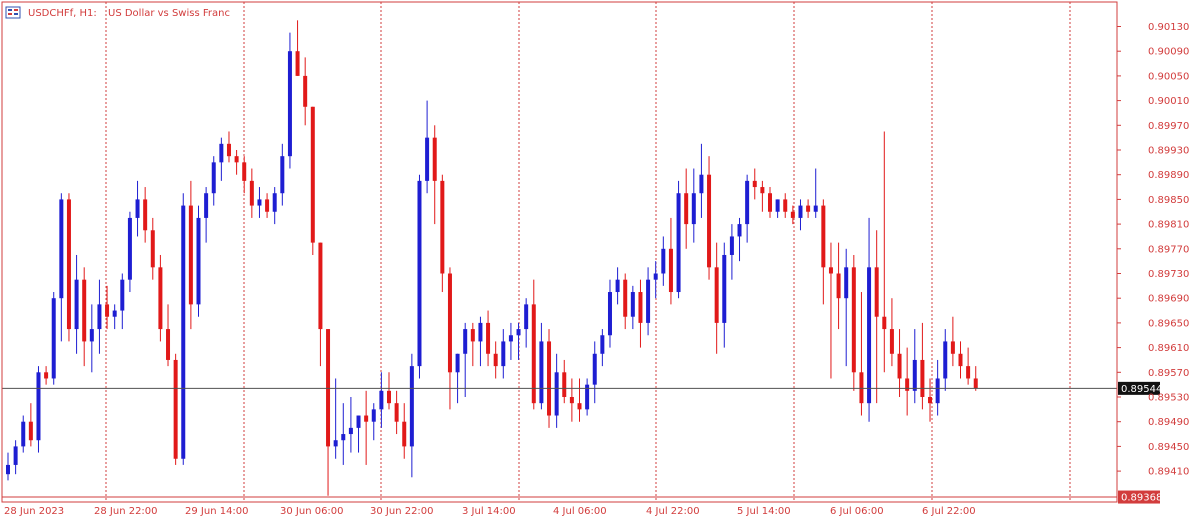 This screenshot has height=525, width=1200. I want to click on x-tick-label: 6 Jul 22:00, so click(949, 511).